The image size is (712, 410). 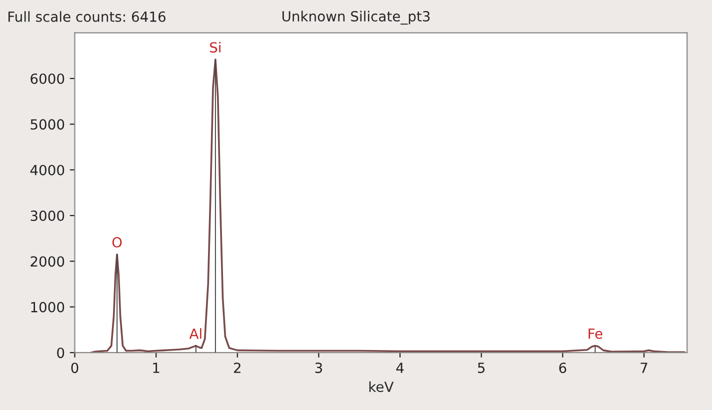 What do you see at coordinates (47, 261) in the screenshot?
I see `y-tick-label: 2000` at bounding box center [47, 261].